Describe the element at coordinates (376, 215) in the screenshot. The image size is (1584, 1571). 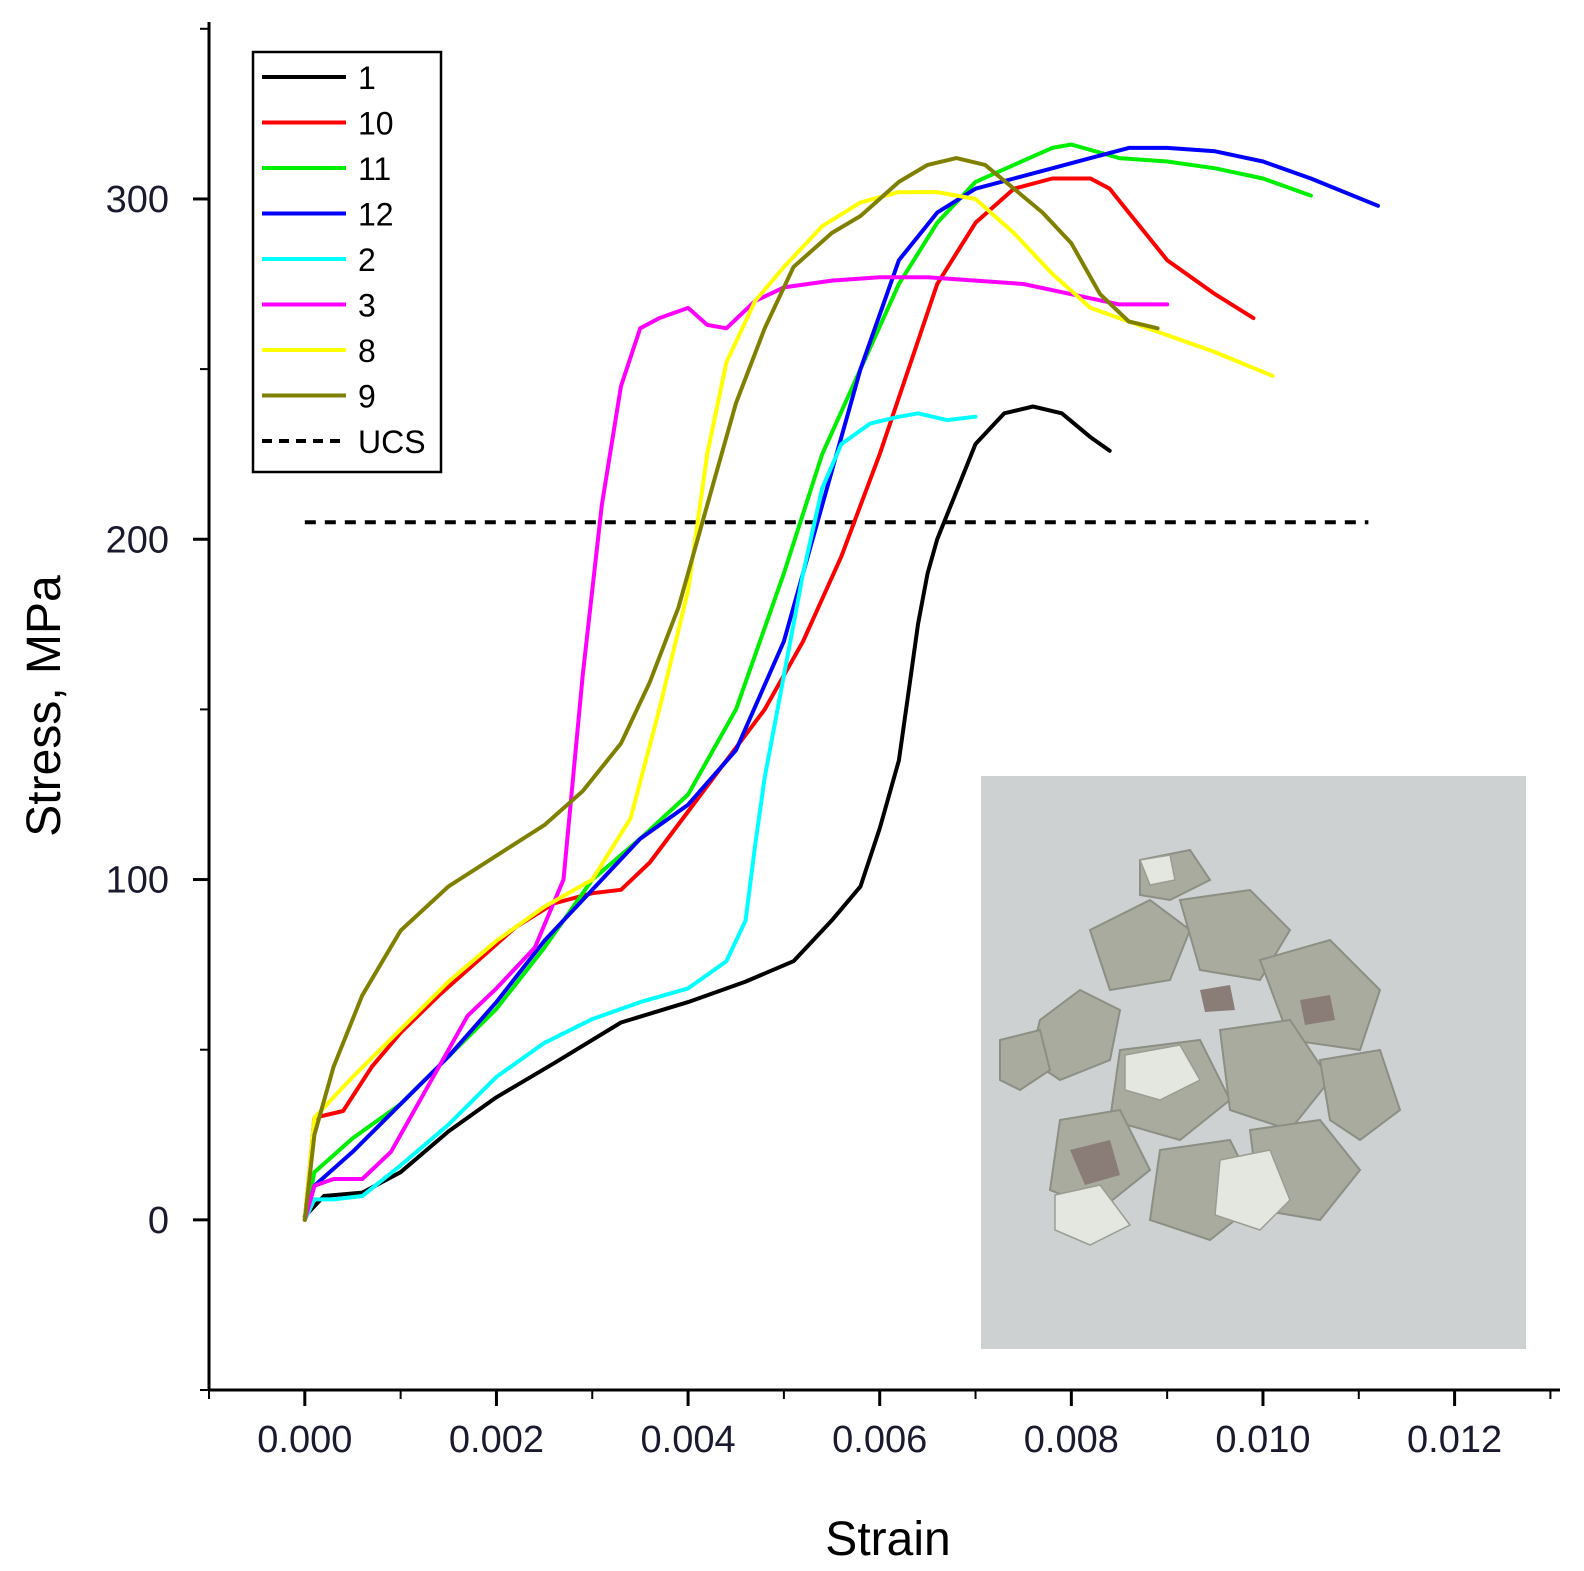
I see `legend-label-12: 12` at that location.